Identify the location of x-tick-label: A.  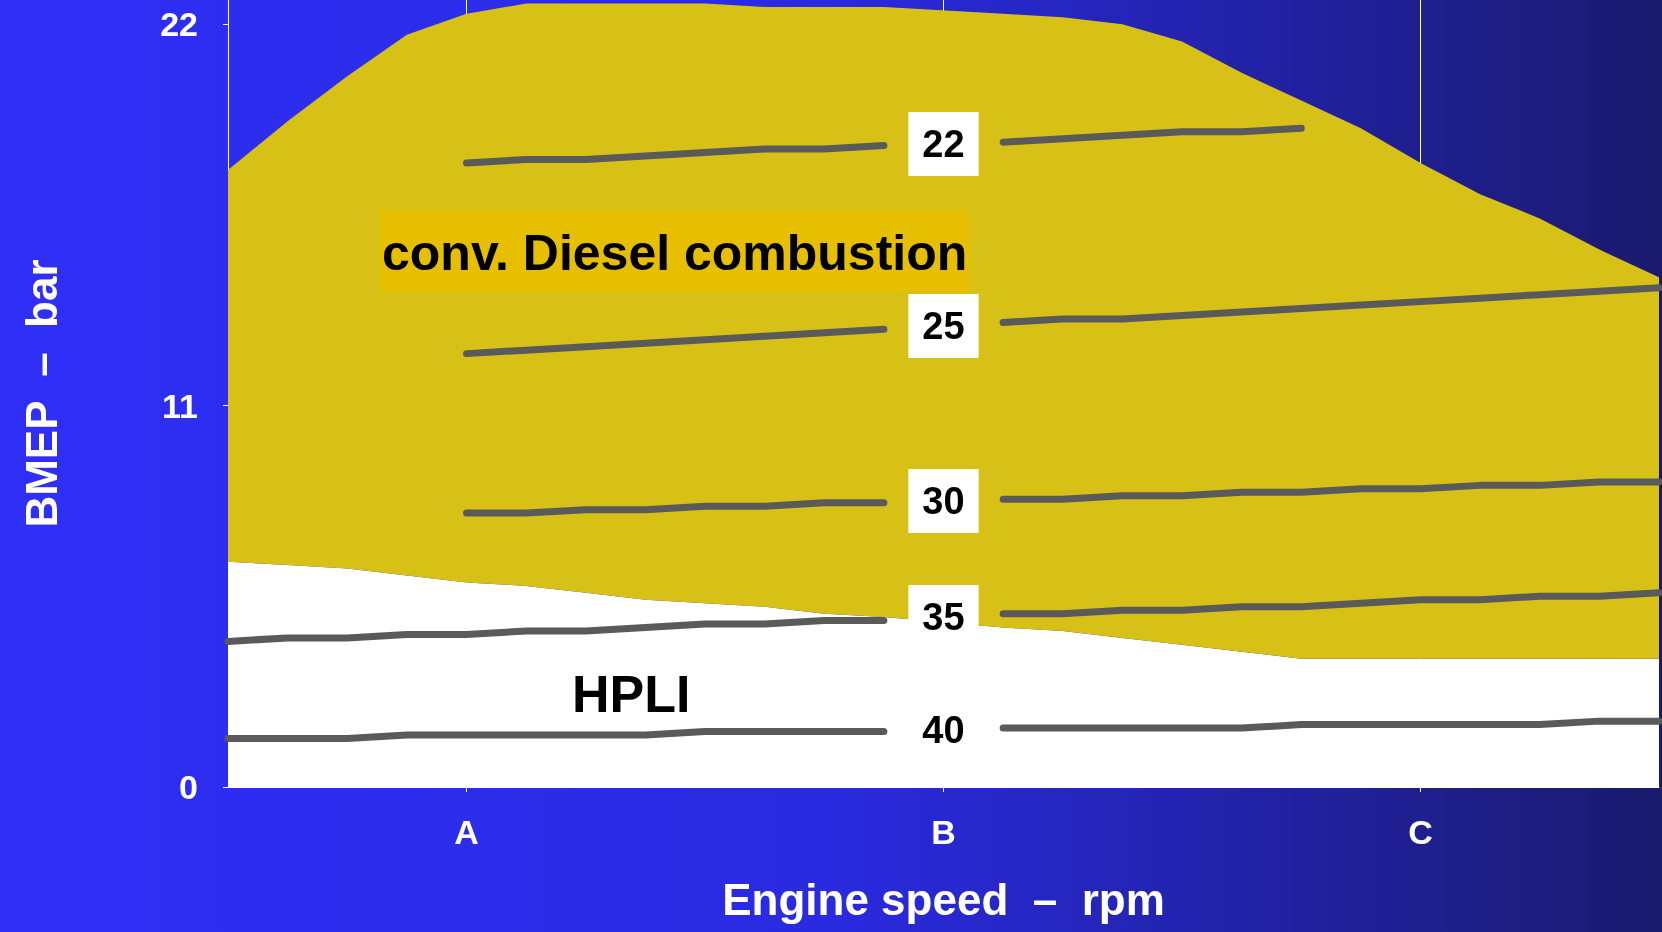
(466, 832).